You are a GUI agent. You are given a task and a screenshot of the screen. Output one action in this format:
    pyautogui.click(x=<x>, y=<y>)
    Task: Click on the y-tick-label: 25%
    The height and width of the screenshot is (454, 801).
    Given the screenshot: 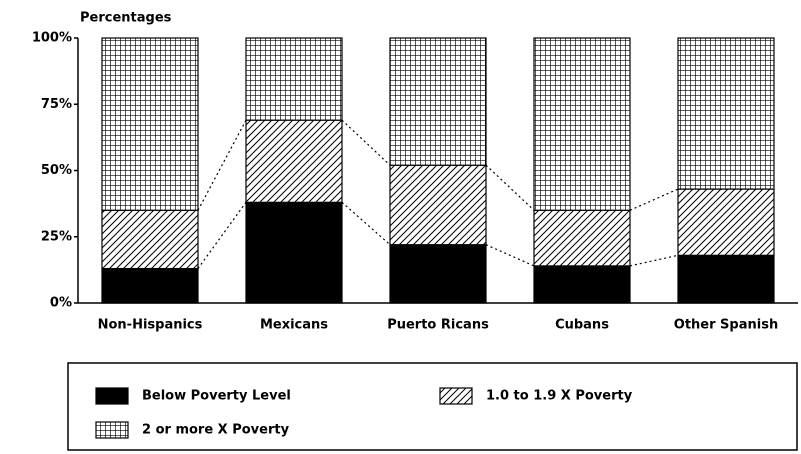 What is the action you would take?
    pyautogui.click(x=56, y=236)
    